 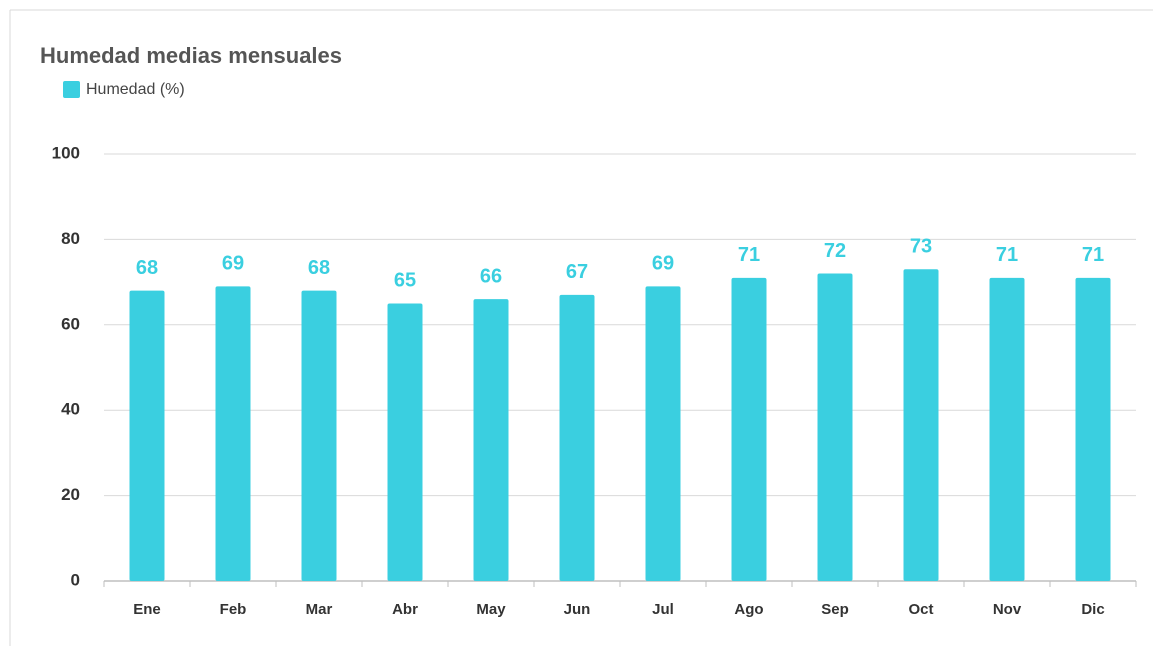 I want to click on y-tick-label: 60, so click(x=70, y=323).